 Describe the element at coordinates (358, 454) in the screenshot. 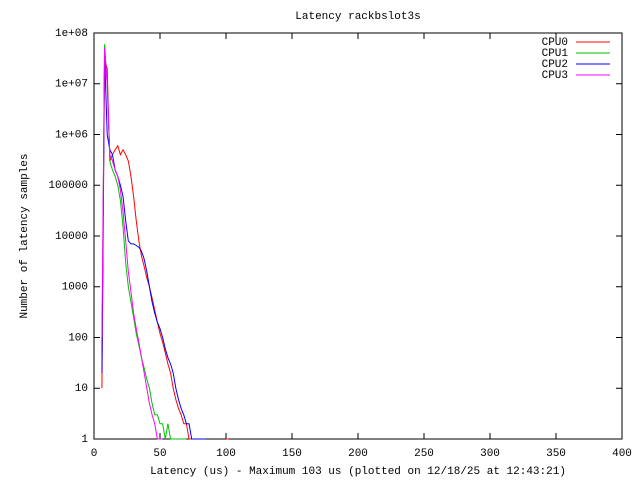

I see `x-tick-label: 200` at that location.